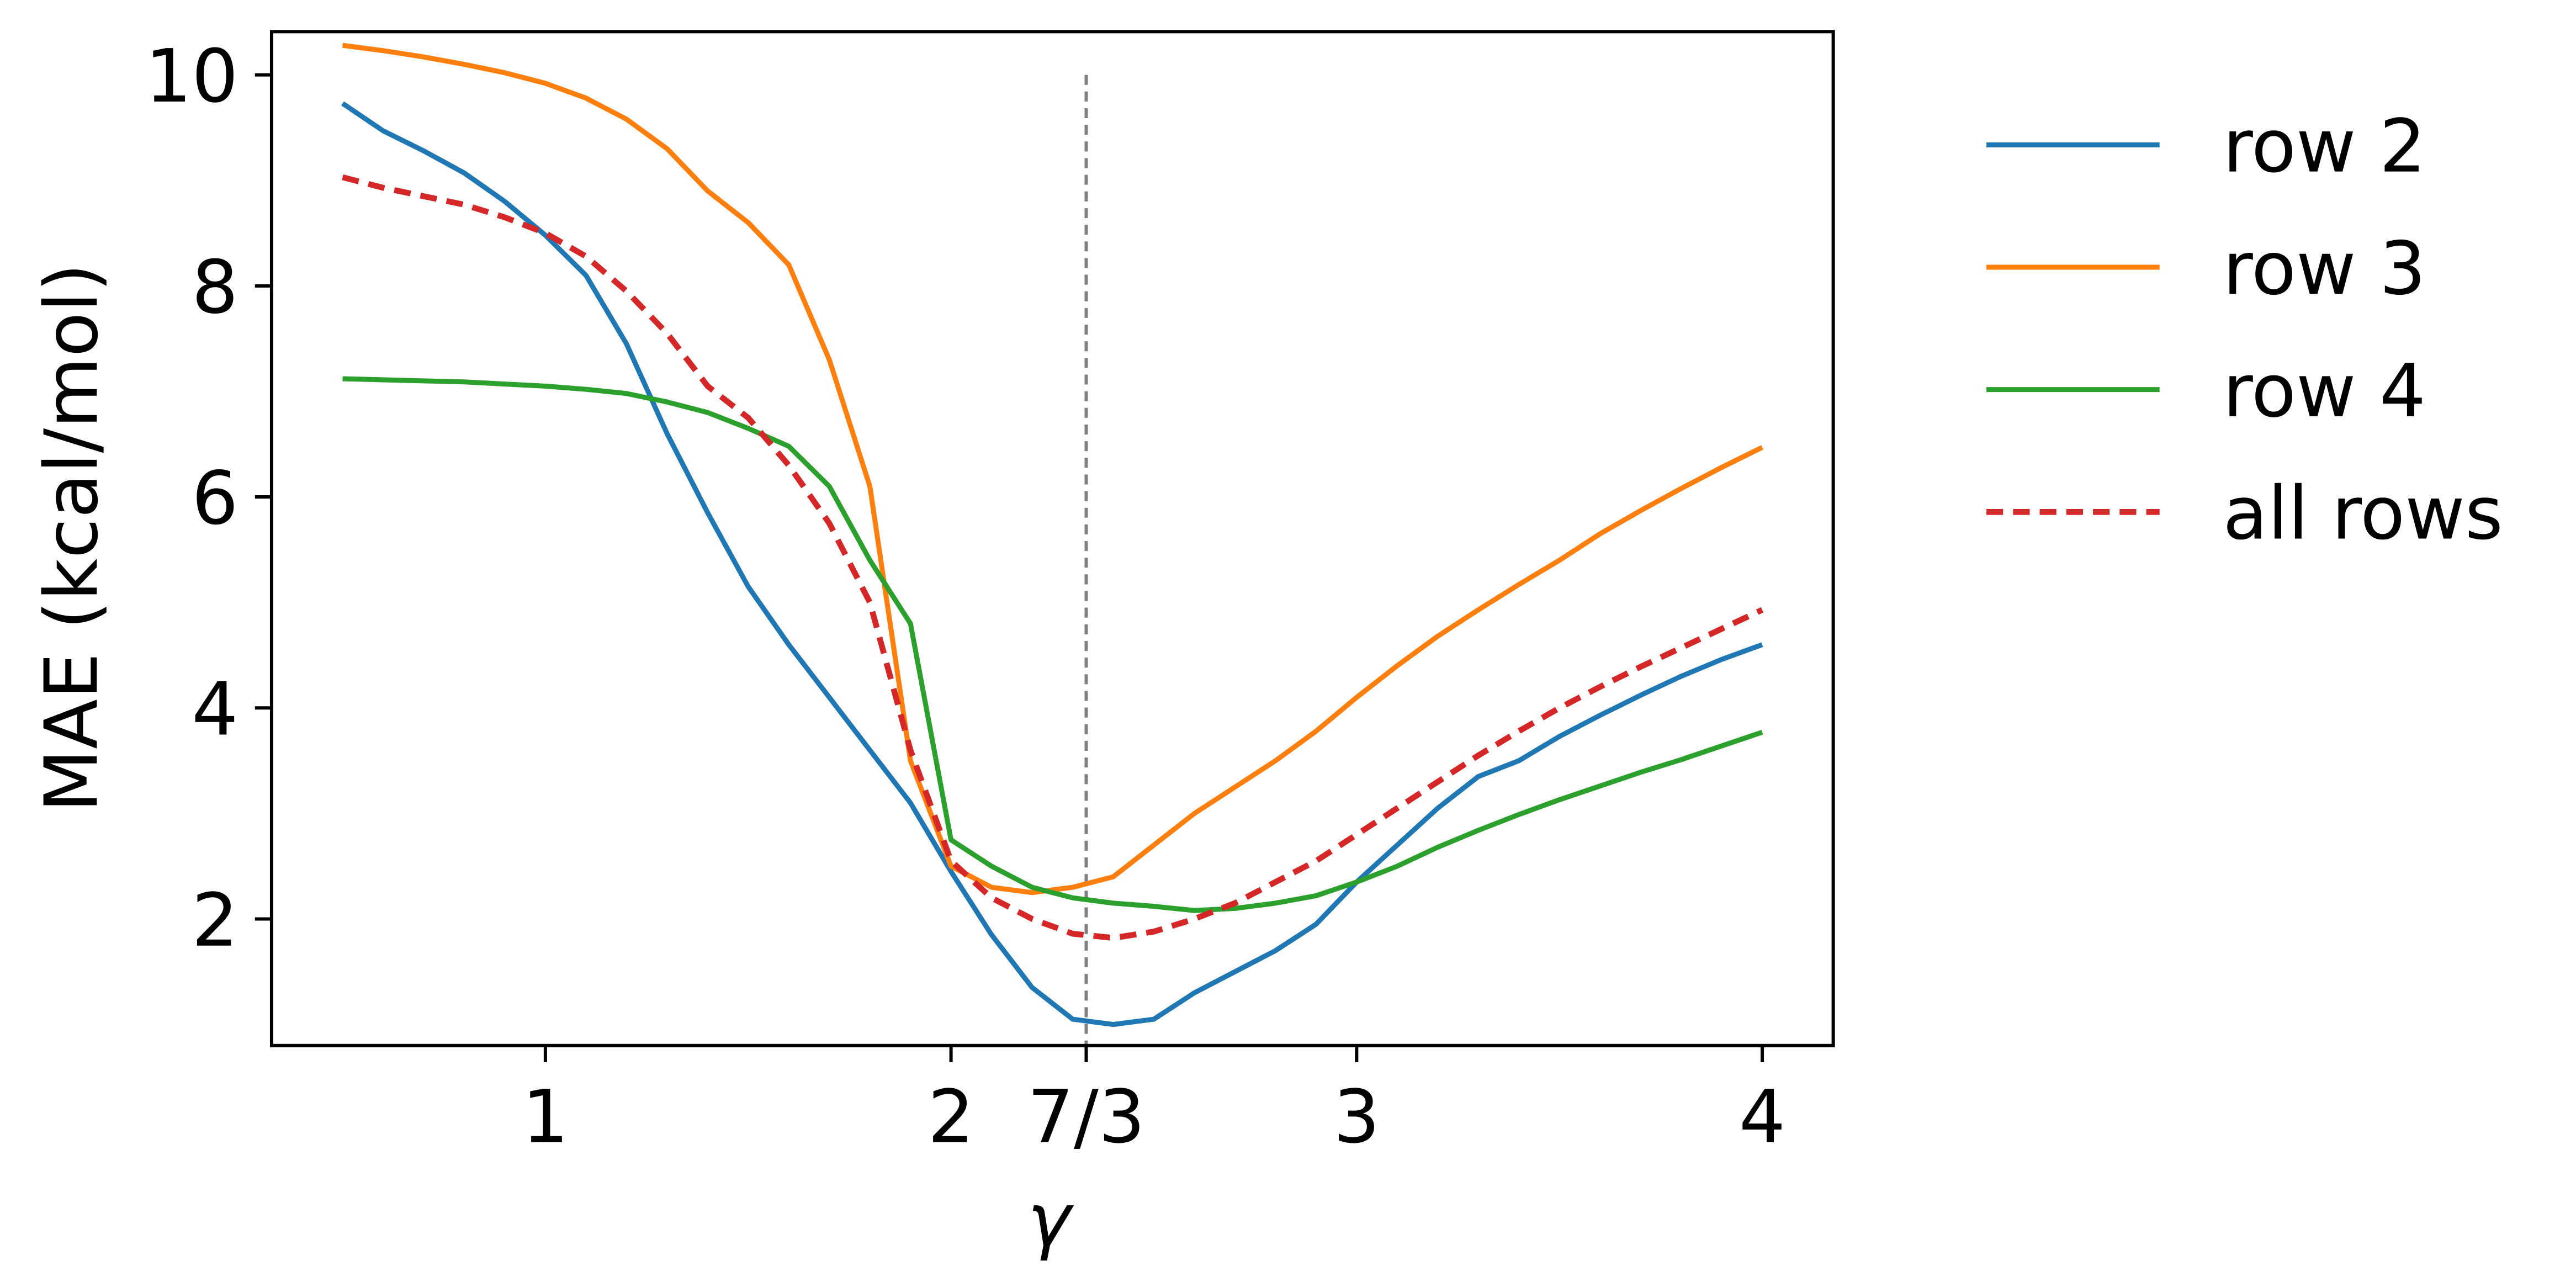 Image resolution: width=2576 pixels, height=1277 pixels. What do you see at coordinates (2363, 514) in the screenshot?
I see `legend-label: all rows` at bounding box center [2363, 514].